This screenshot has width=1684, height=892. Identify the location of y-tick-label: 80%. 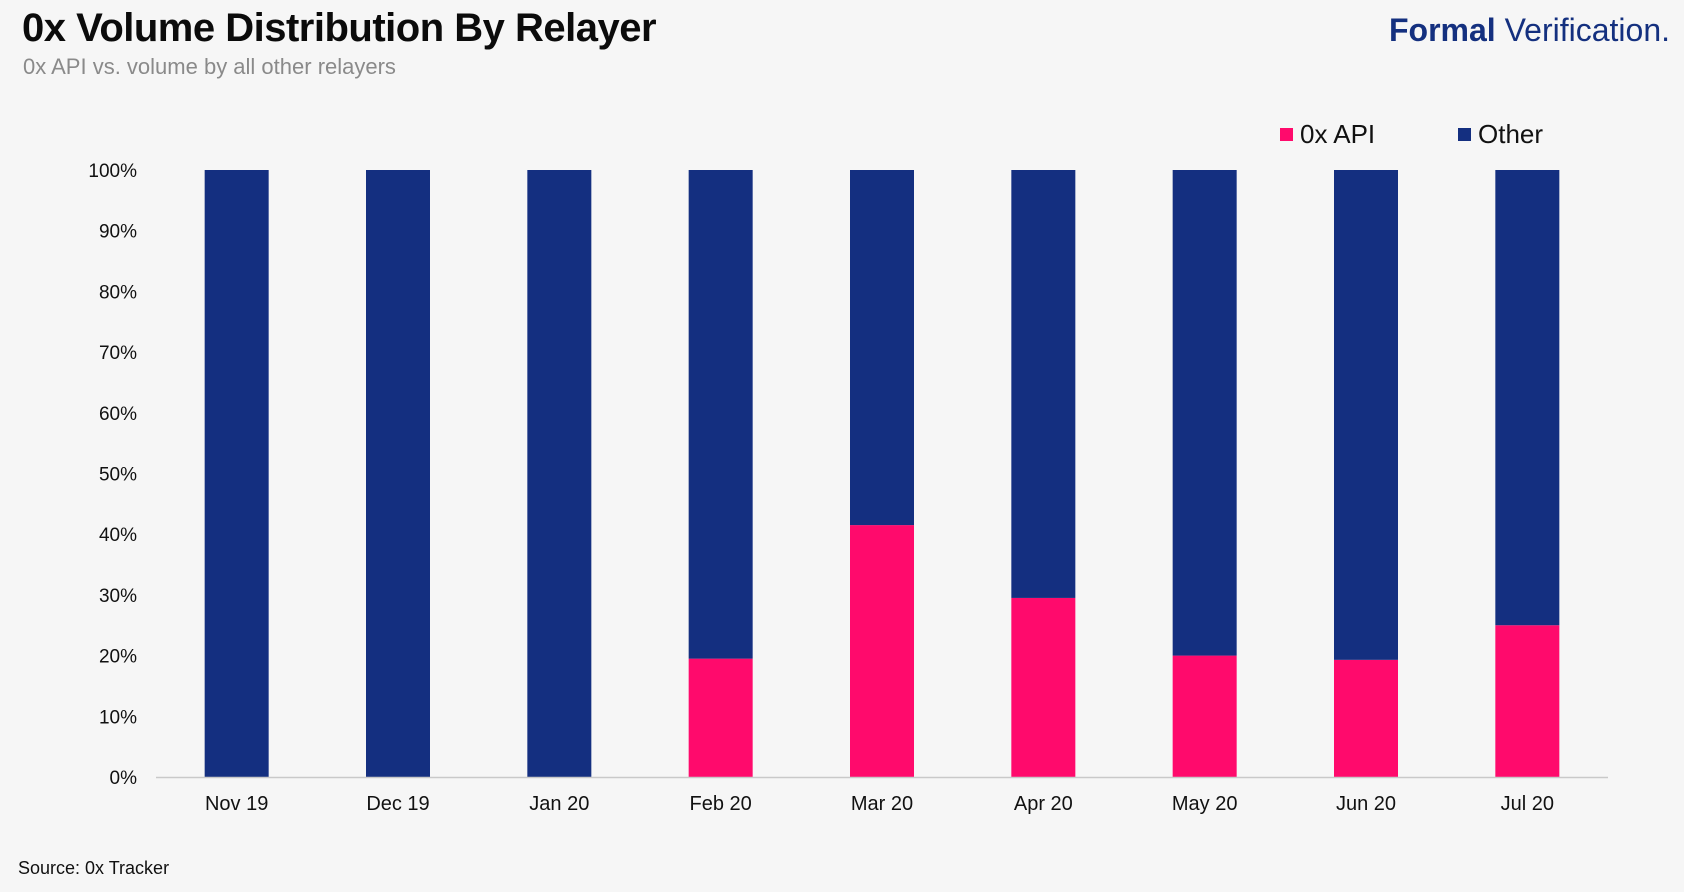
(118, 292).